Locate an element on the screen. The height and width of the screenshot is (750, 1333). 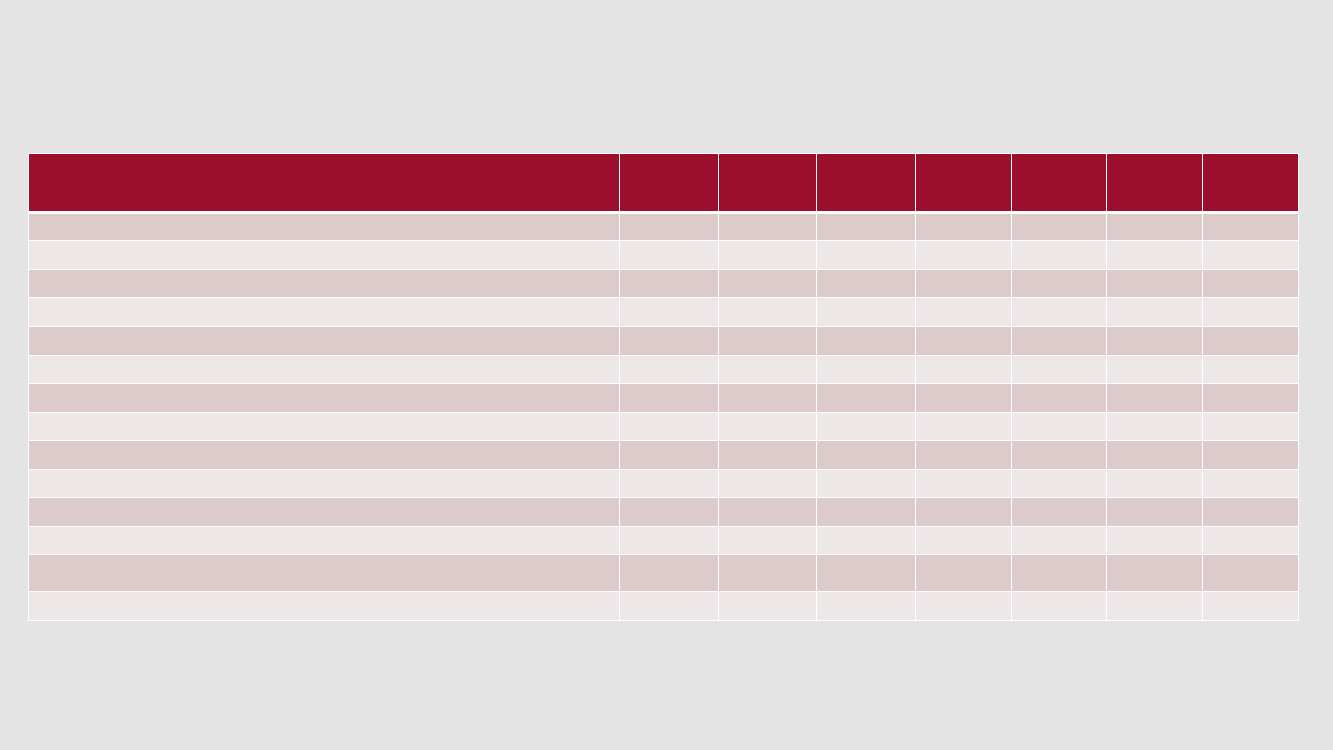
header-row is located at coordinates (663, 183).